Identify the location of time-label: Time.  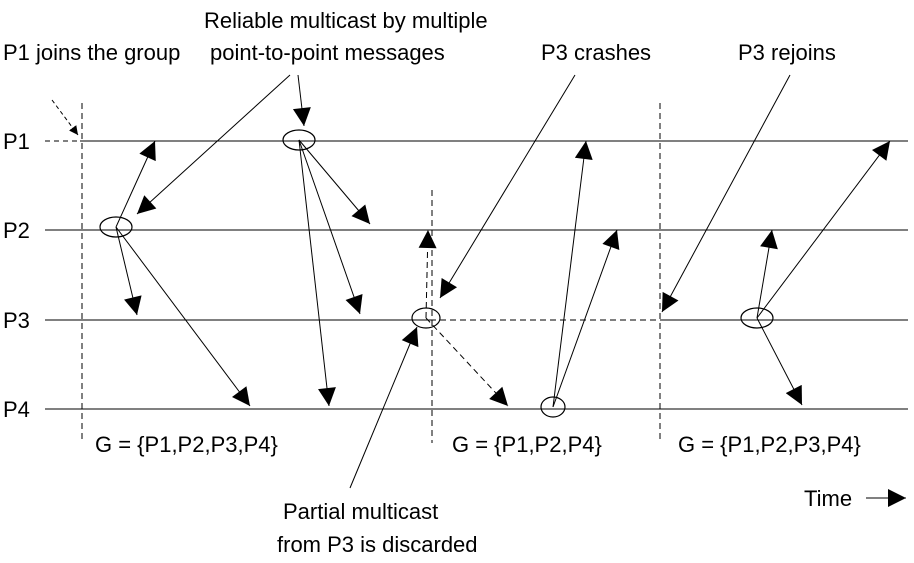
(828, 498).